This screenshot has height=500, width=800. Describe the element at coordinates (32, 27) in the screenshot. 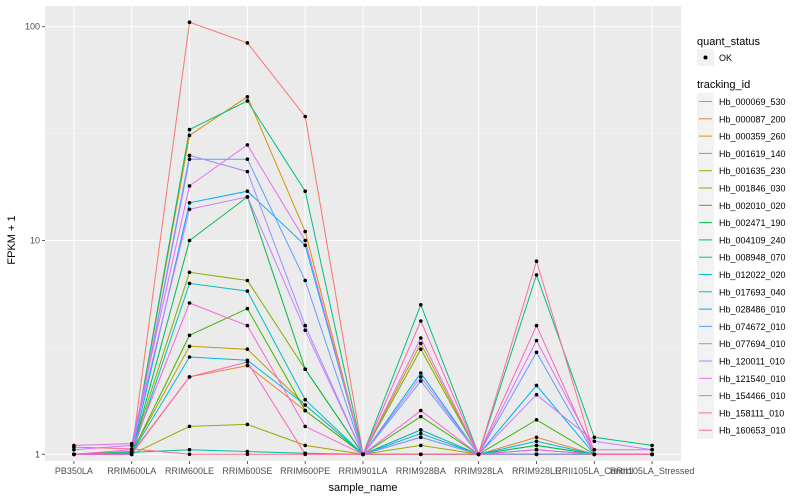

I see `y-tick-label: 100` at that location.